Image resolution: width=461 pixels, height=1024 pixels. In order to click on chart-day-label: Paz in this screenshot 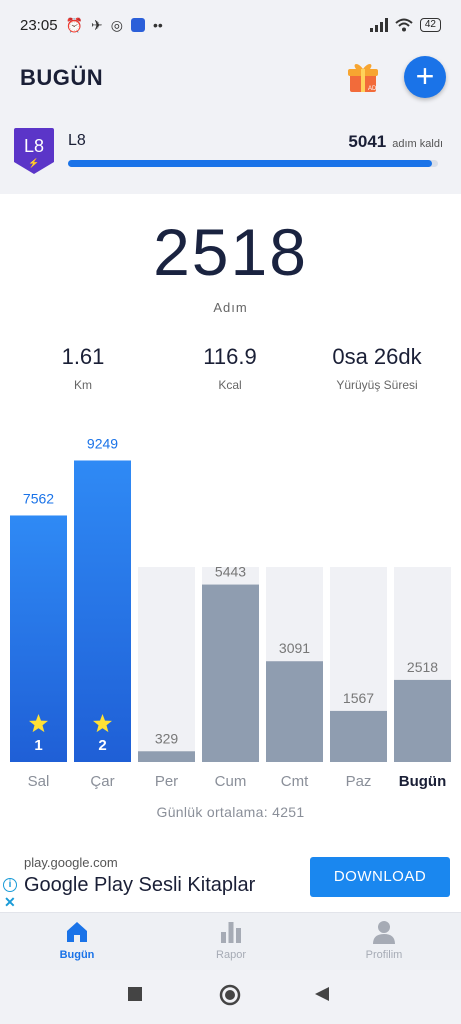, I will do `click(359, 781)`.